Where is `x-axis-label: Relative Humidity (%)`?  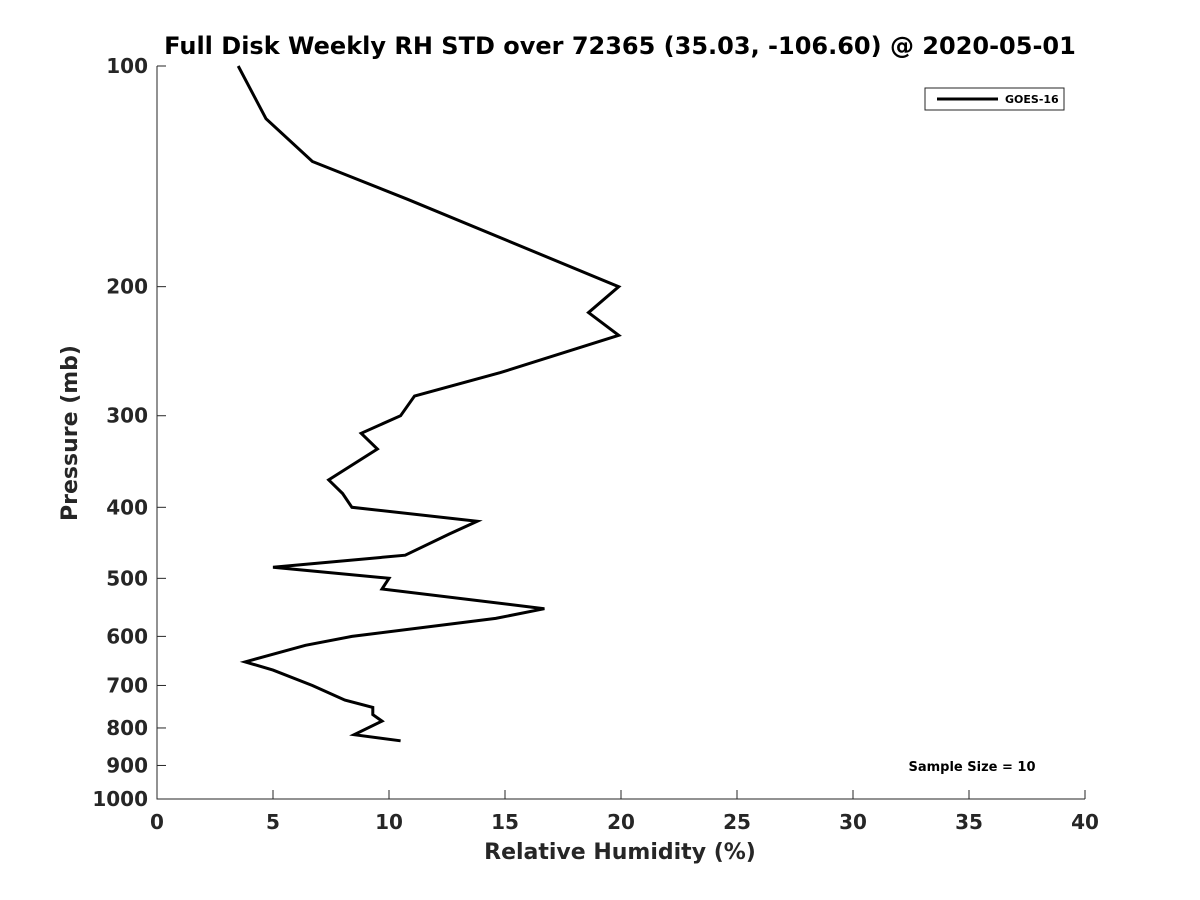
x-axis-label: Relative Humidity (%) is located at coordinates (620, 852).